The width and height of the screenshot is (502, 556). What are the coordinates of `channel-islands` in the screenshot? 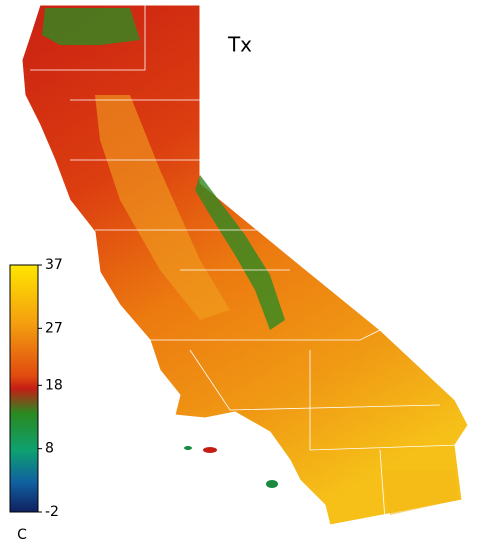 It's located at (231, 467).